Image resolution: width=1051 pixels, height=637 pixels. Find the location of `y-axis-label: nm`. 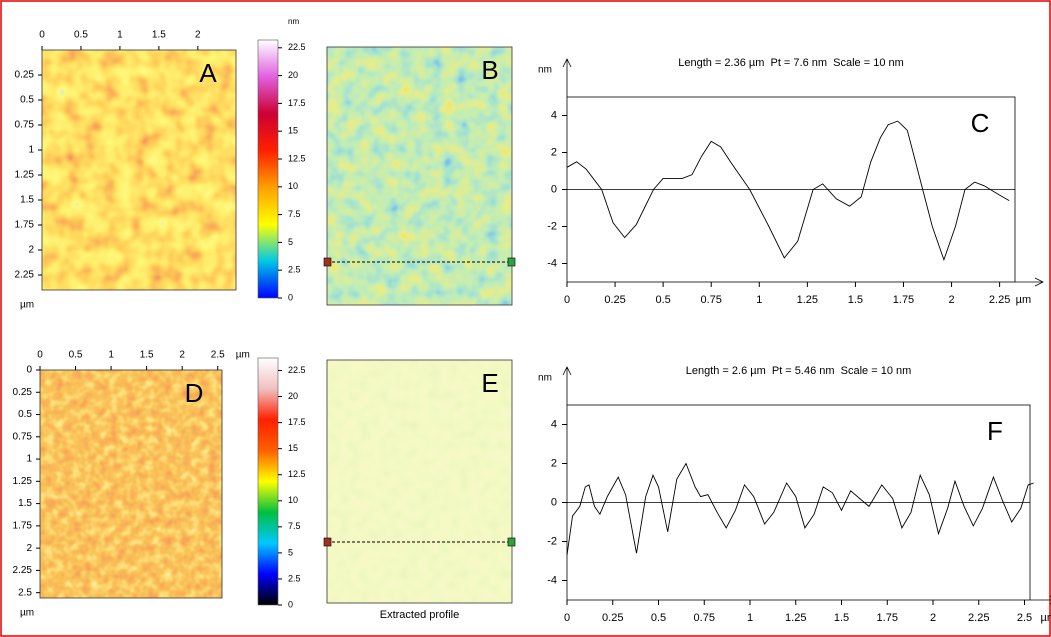

y-axis-label: nm is located at coordinates (545, 70).